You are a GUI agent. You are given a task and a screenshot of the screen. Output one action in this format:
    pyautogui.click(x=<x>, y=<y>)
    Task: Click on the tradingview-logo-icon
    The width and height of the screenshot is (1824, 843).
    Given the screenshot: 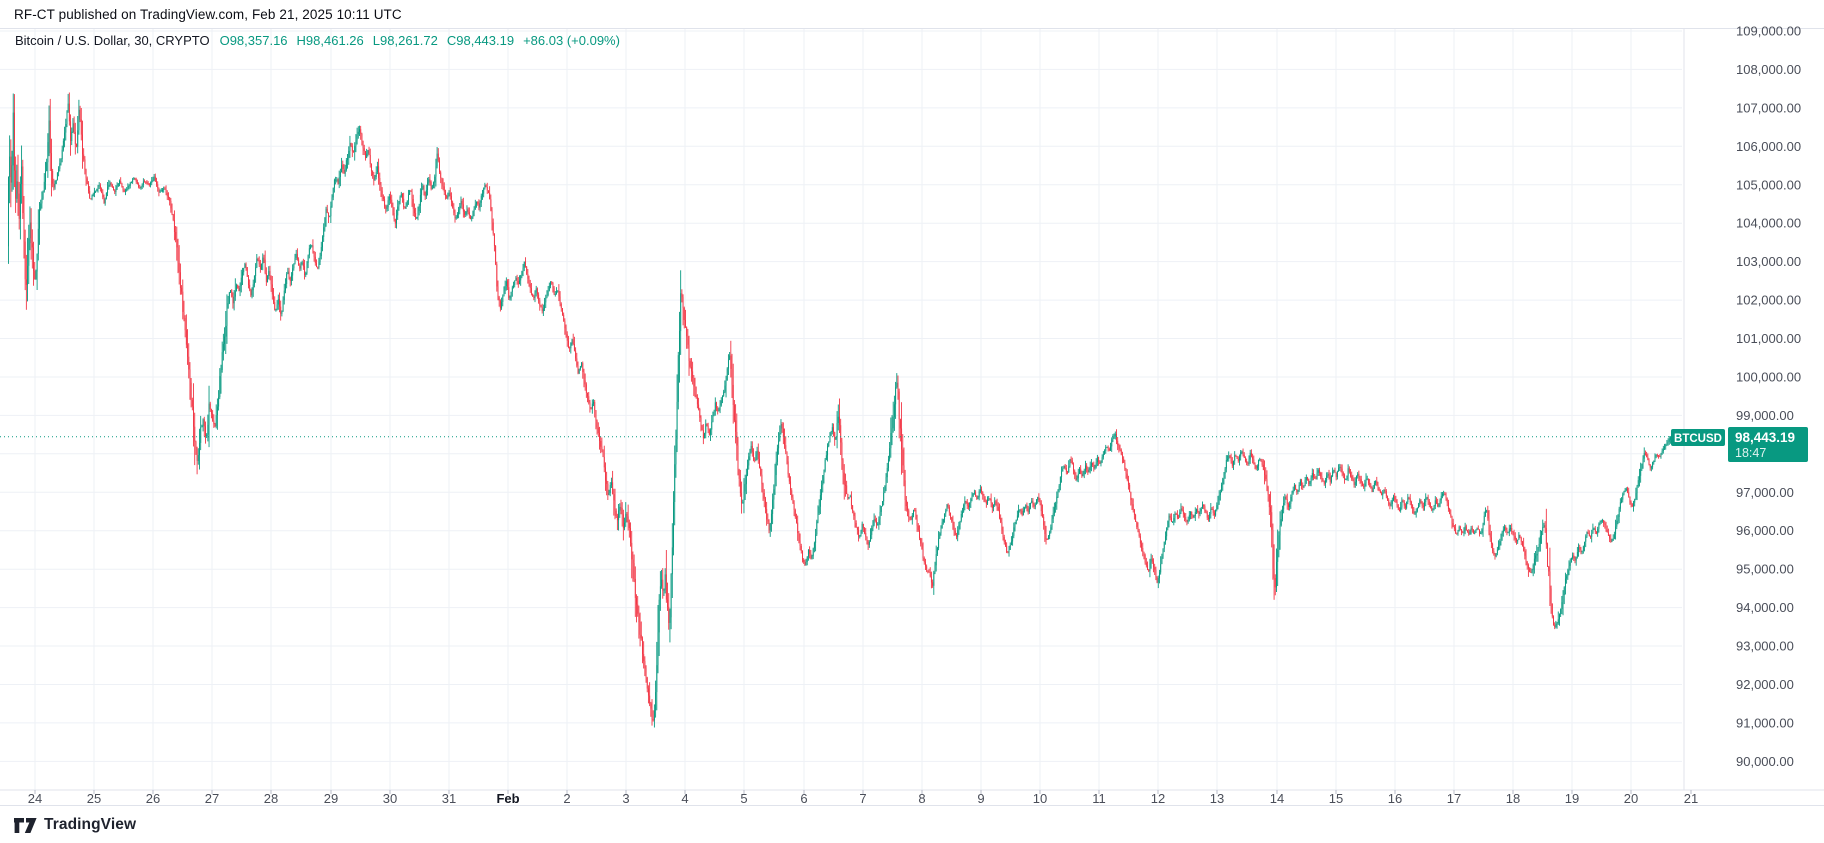 What is the action you would take?
    pyautogui.click(x=25, y=825)
    